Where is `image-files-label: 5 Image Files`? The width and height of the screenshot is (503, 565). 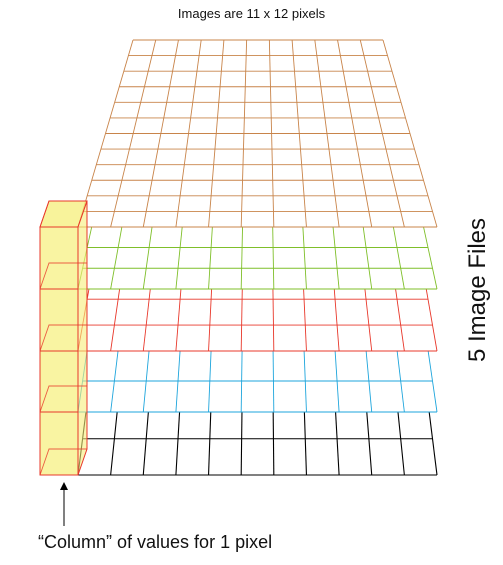
image-files-label: 5 Image Files is located at coordinates (477, 290).